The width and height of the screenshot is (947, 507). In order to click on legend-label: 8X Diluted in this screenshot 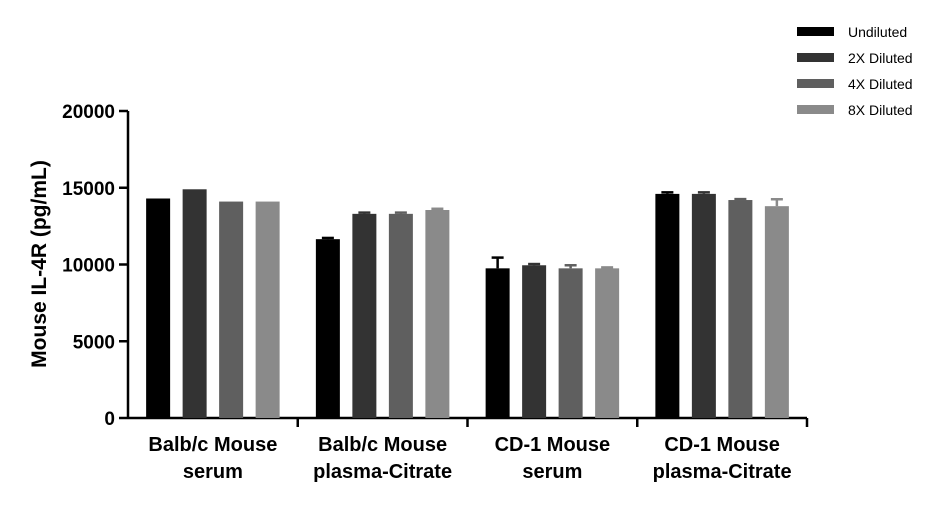, I will do `click(880, 110)`.